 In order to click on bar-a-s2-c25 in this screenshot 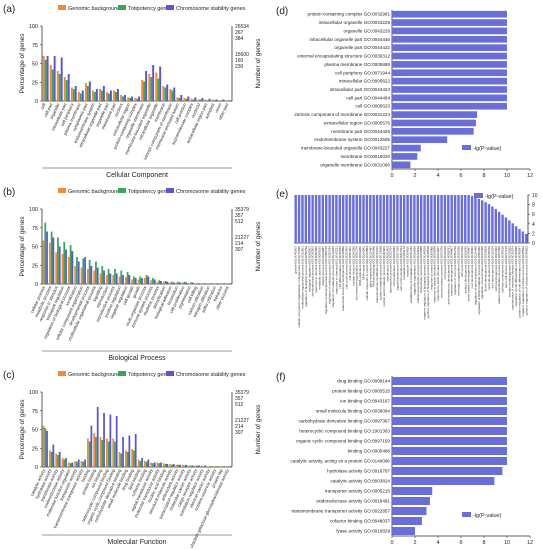, I will do `click(223, 100)`.